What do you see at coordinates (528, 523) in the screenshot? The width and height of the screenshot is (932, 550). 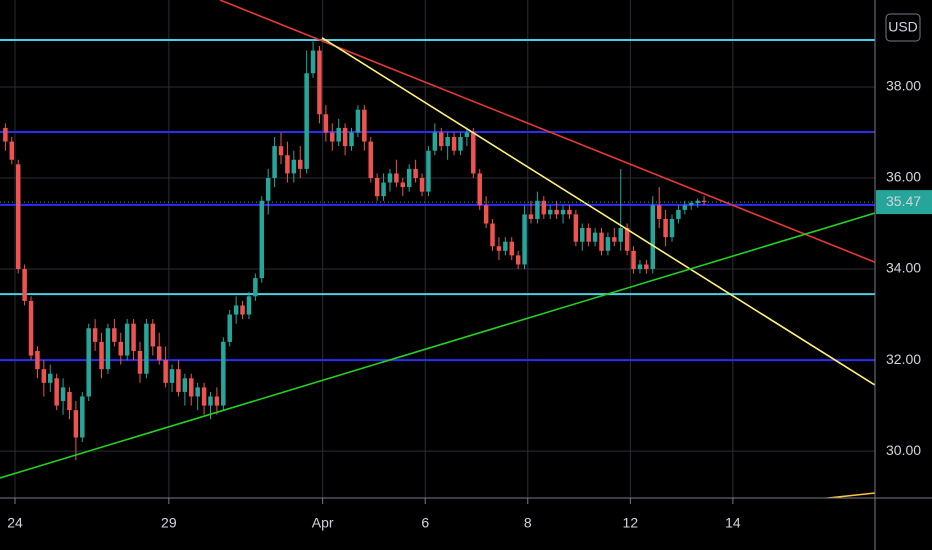 I see `x-tick-label: 8` at bounding box center [528, 523].